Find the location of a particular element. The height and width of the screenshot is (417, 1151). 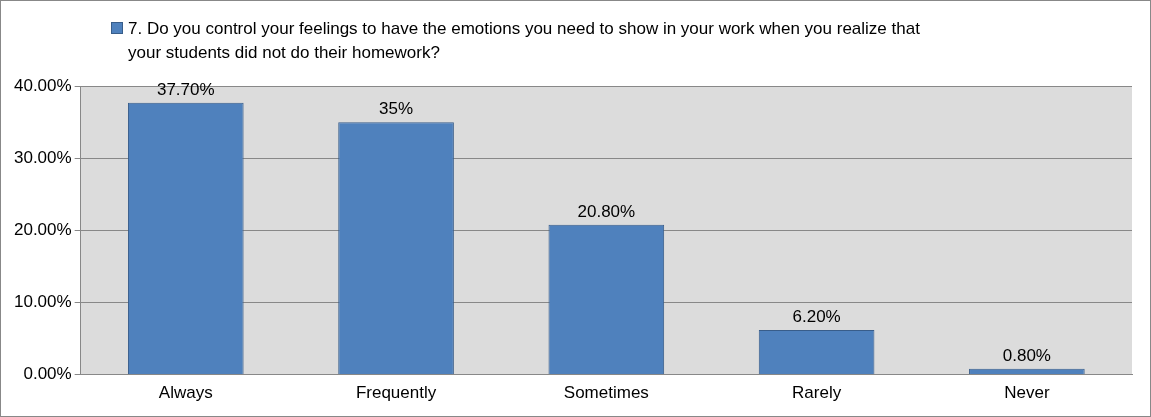

x-tick-label: Always is located at coordinates (185, 393).